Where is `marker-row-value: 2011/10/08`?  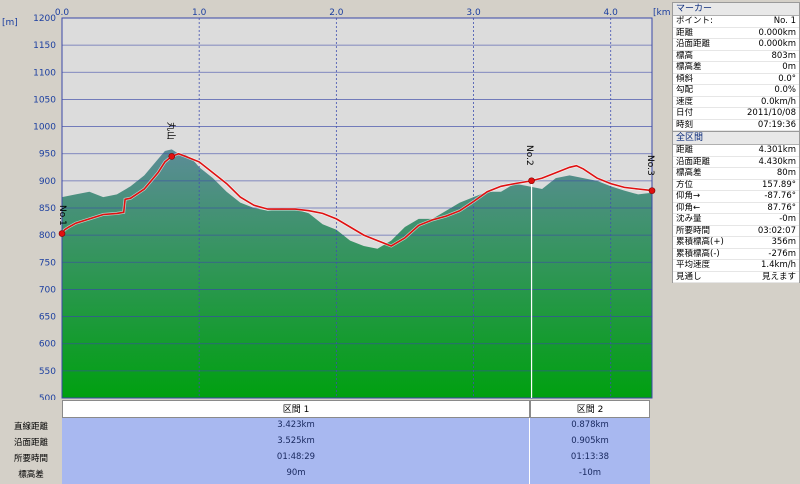
marker-row-value: 2011/10/08 is located at coordinates (771, 113).